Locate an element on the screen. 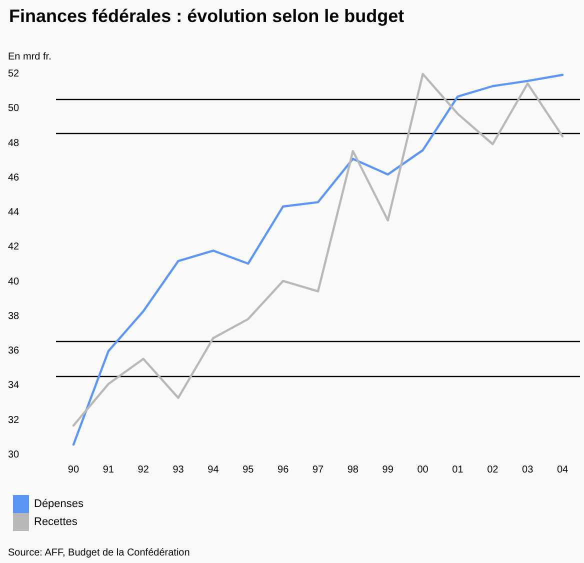 The height and width of the screenshot is (563, 584). y-tick-label: 46 is located at coordinates (14, 178).